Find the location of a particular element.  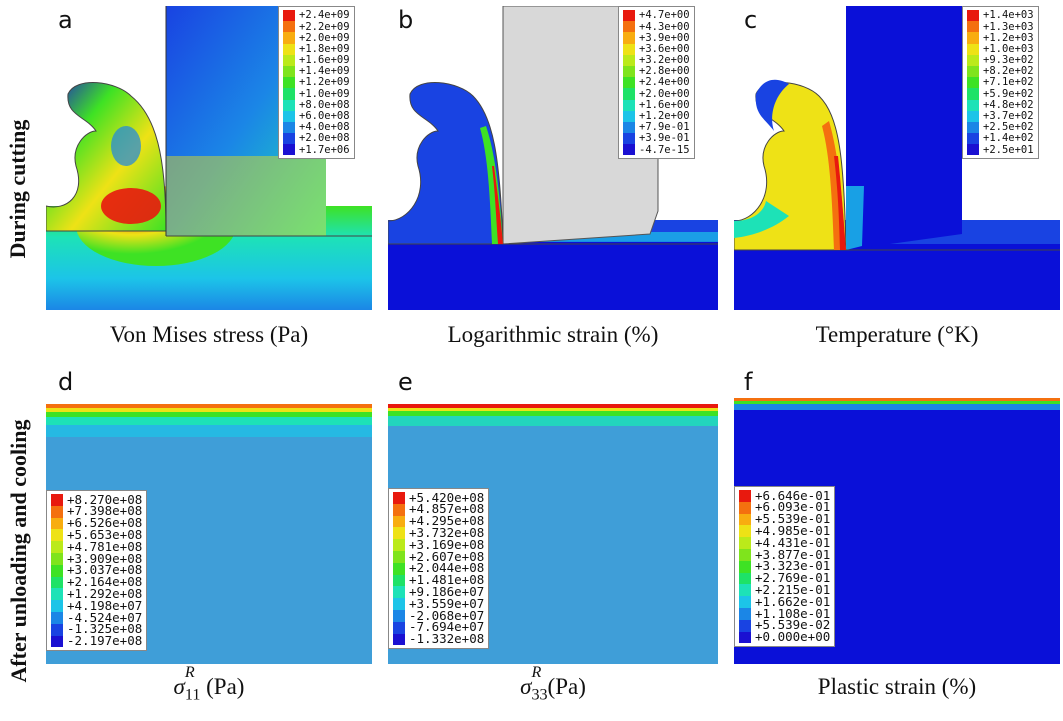

legend-label: +1.6e+09 is located at coordinates (324, 60).